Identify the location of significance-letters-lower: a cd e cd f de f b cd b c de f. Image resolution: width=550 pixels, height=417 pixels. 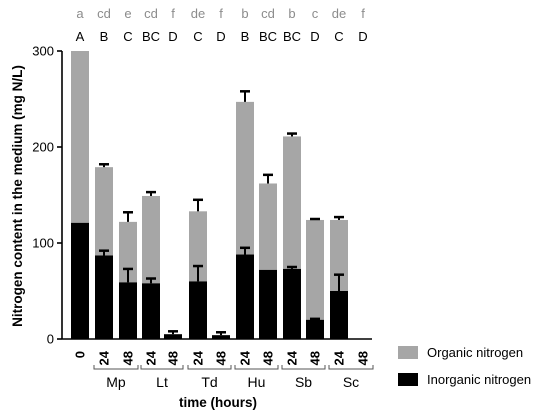
(220, 13).